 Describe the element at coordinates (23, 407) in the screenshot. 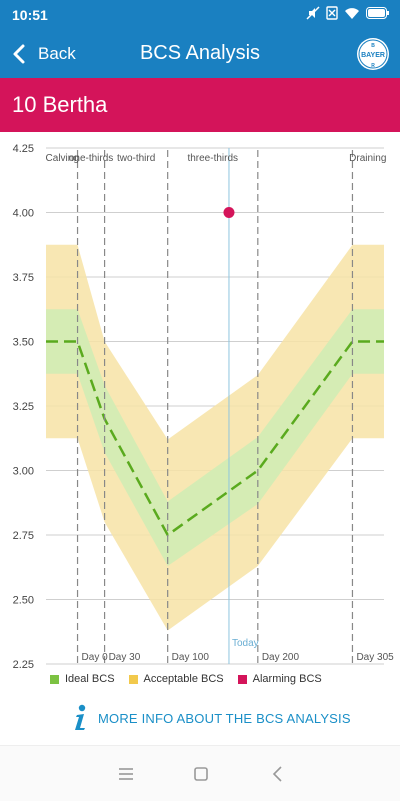

I see `y-tick-label: 3.25` at that location.